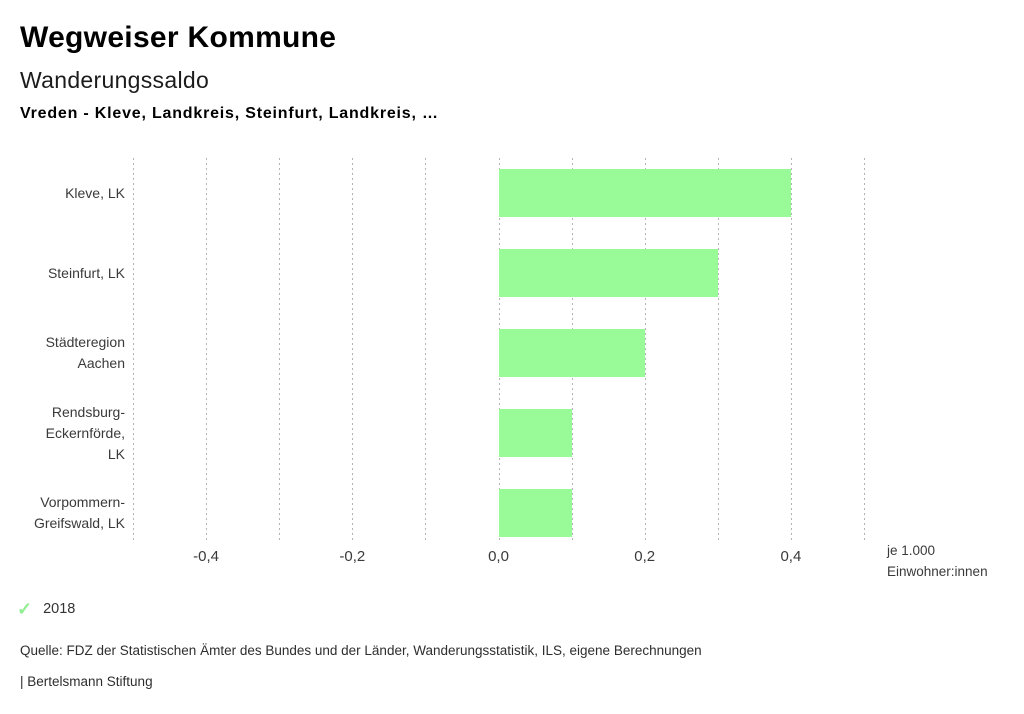 Image resolution: width=1024 pixels, height=714 pixels. What do you see at coordinates (82, 502) in the screenshot?
I see `y-axis-label-line: Vorpommern-` at bounding box center [82, 502].